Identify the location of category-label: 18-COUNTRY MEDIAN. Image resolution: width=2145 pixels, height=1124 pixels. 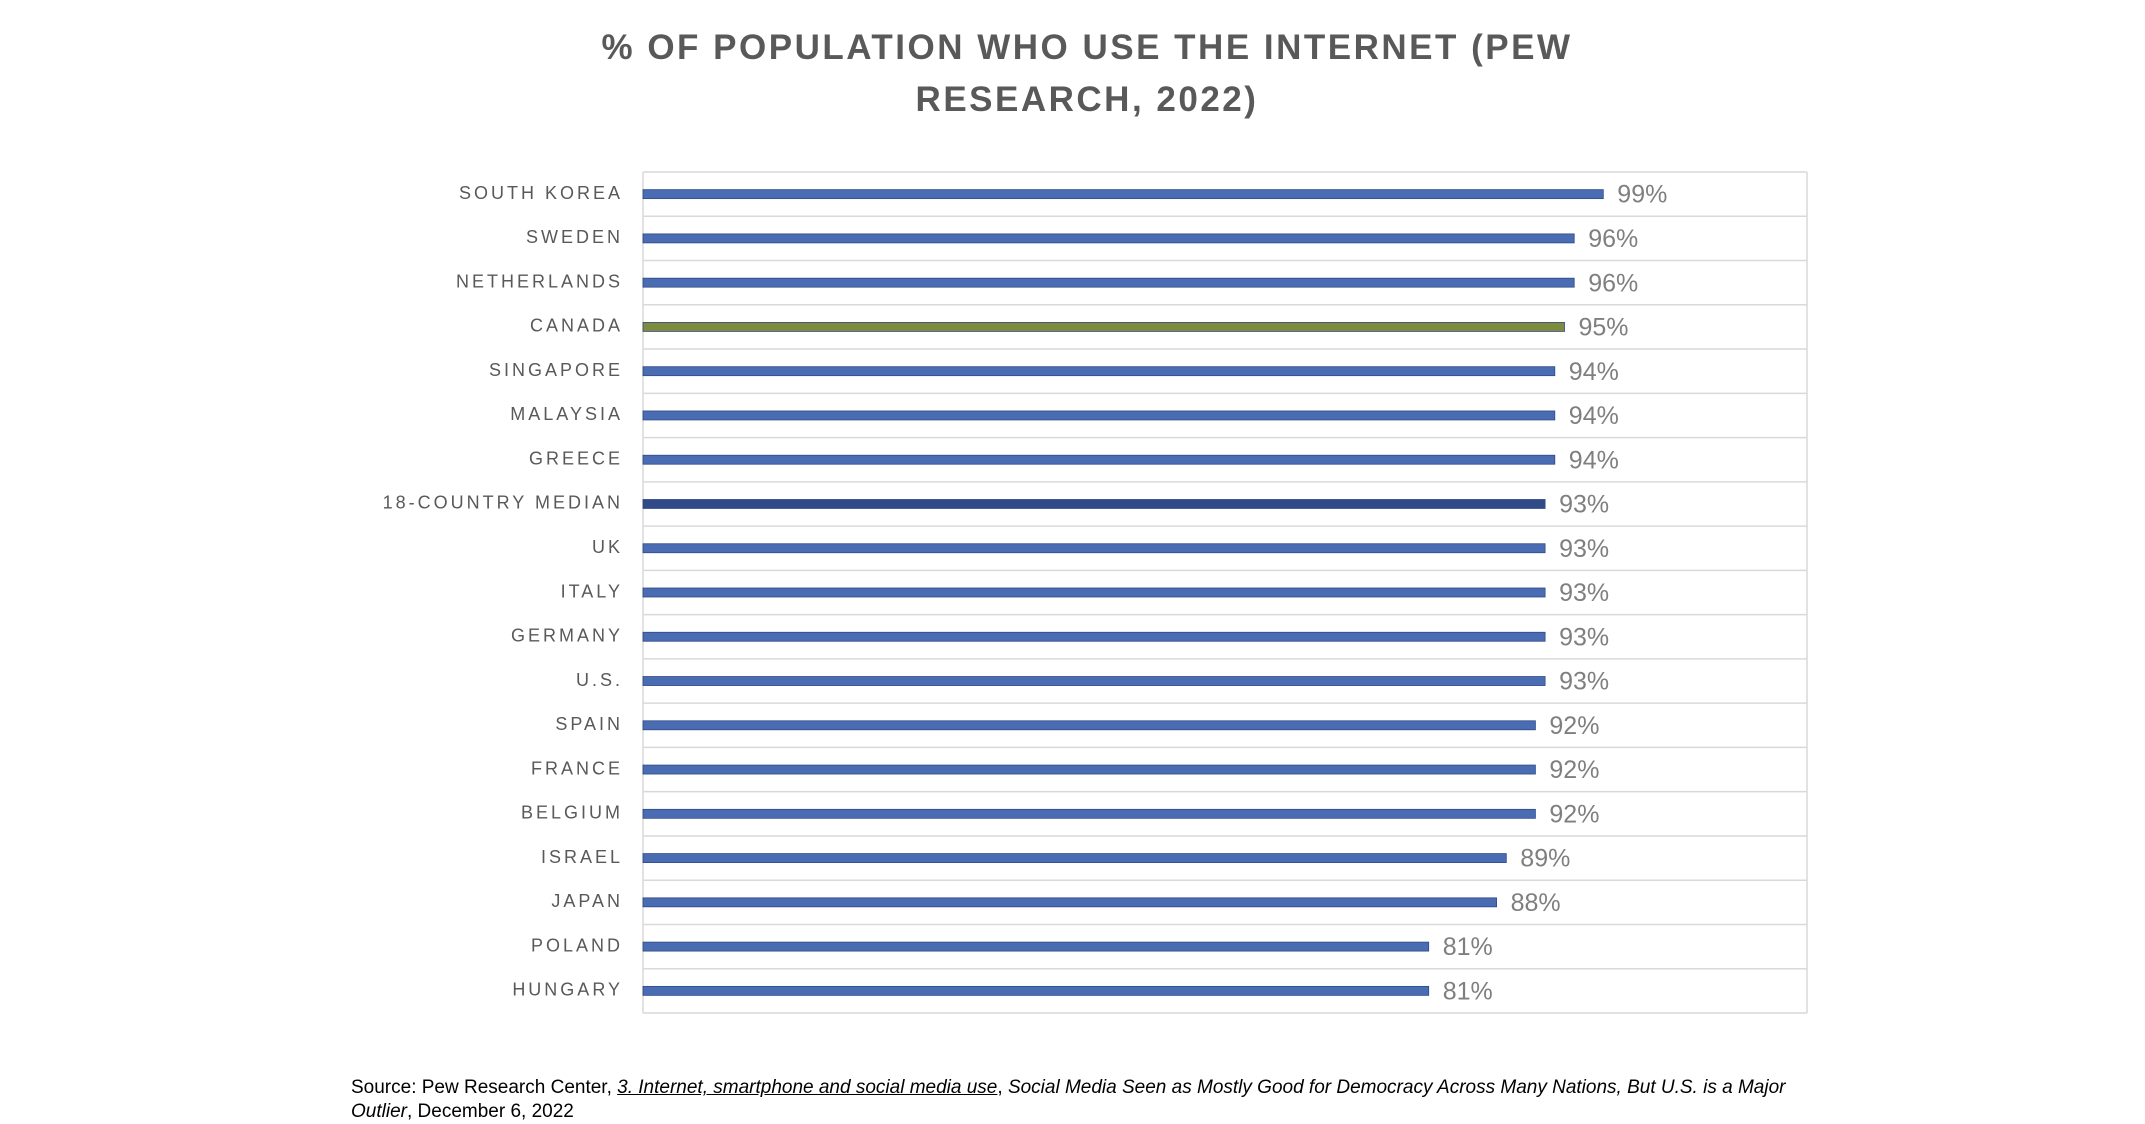
(503, 503).